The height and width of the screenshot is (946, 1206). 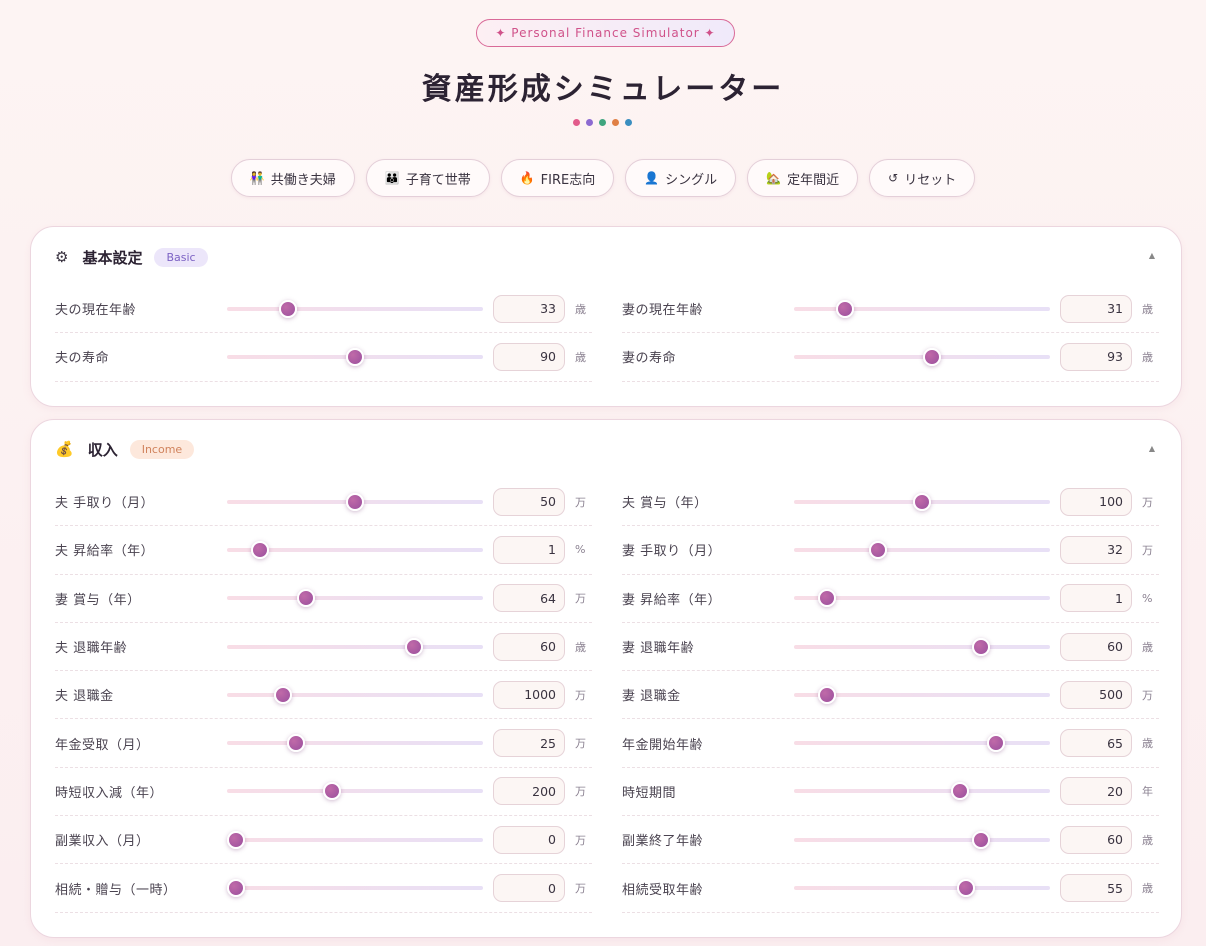 What do you see at coordinates (1096, 501) in the screenshot?
I see `value-input: 100` at bounding box center [1096, 501].